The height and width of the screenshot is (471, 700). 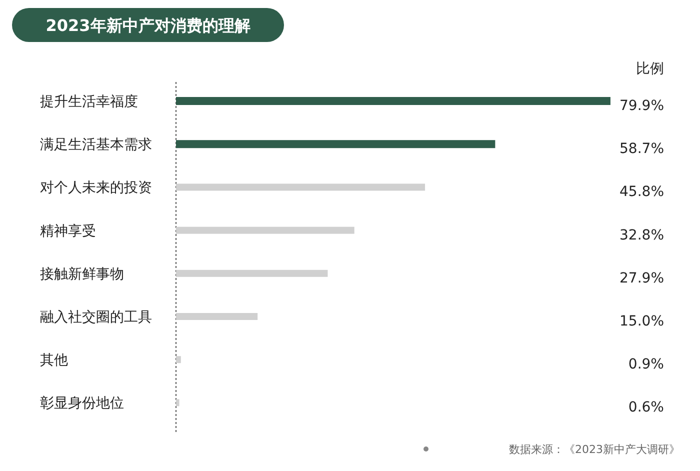 I want to click on y-tick-label: 对个人未来的投资, so click(x=96, y=188).